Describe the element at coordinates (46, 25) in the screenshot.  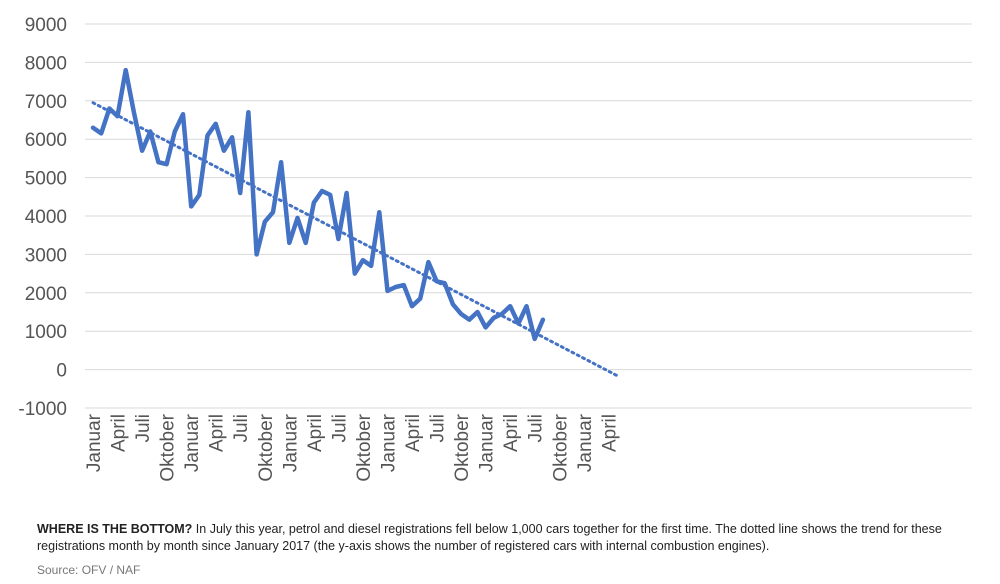
I see `y-tick-label: 9000` at that location.